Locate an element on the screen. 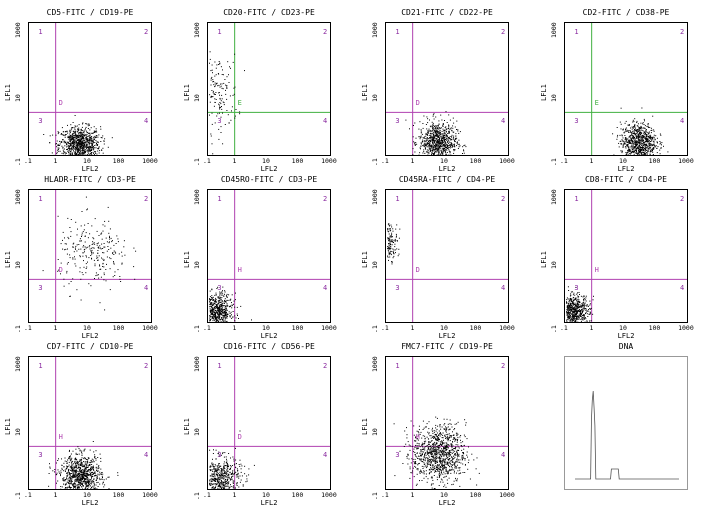  gate-letter: H is located at coordinates (596, 270).